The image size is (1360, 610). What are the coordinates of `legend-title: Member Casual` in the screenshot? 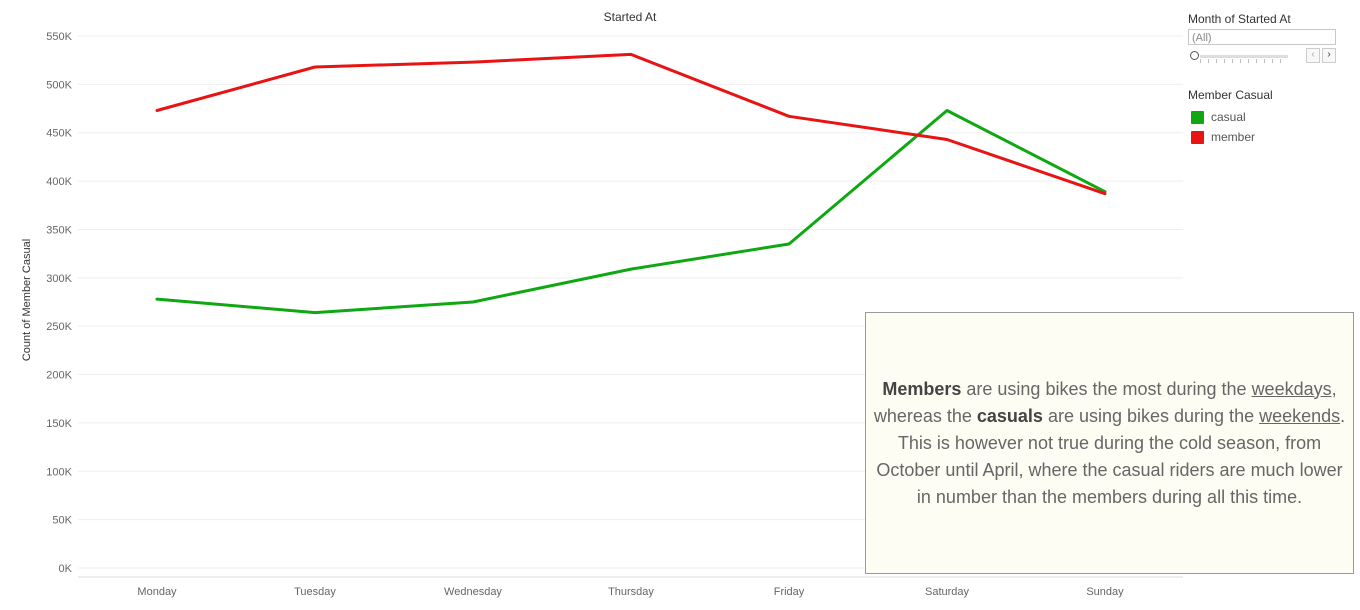 It's located at (1230, 95).